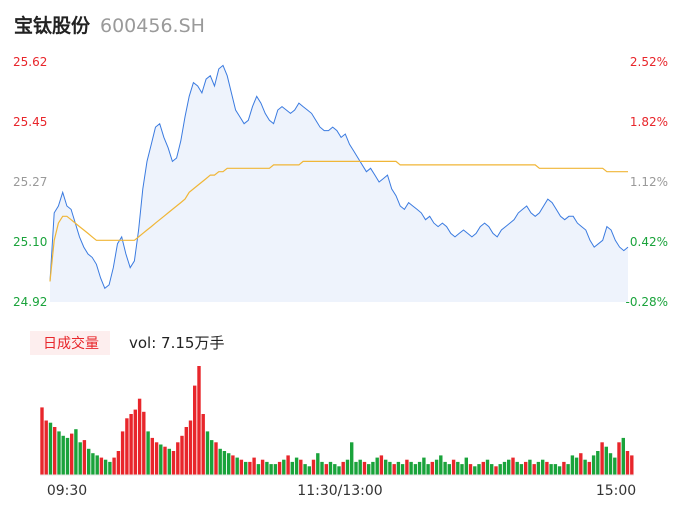 Image resolution: width=686 pixels, height=524 pixels. What do you see at coordinates (30, 302) in the screenshot?
I see `price-tick-label: 24.92` at bounding box center [30, 302].